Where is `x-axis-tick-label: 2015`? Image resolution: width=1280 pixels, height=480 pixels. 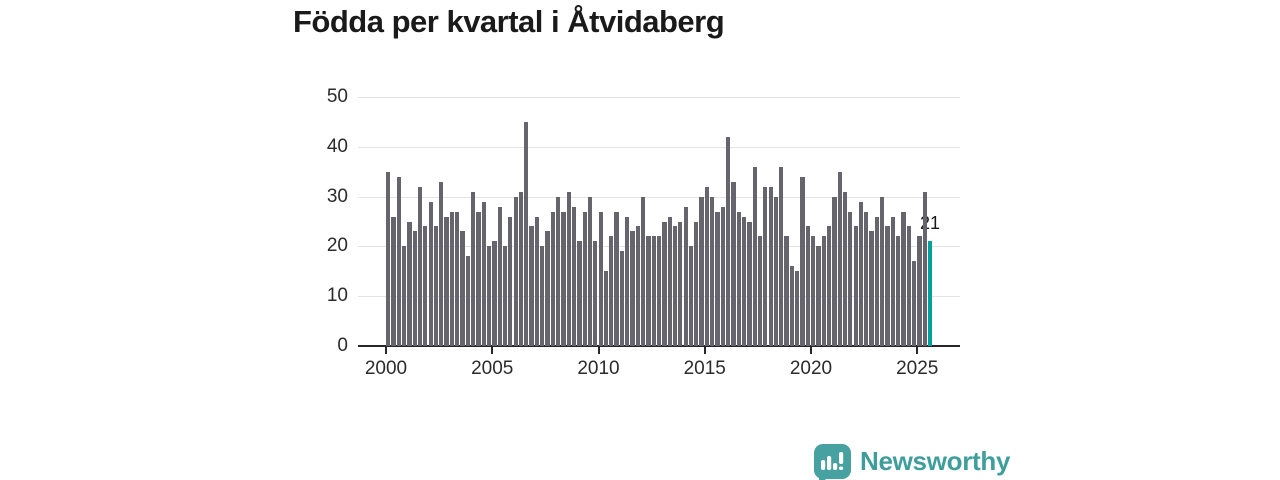 x-axis-tick-label: 2015 is located at coordinates (704, 368).